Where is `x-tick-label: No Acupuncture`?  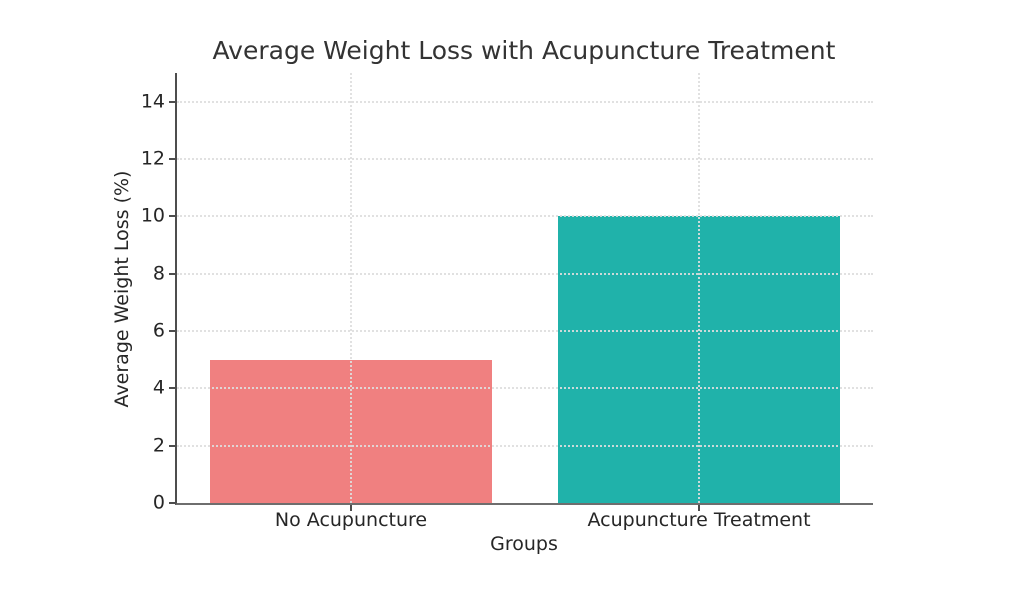 x-tick-label: No Acupuncture is located at coordinates (351, 520).